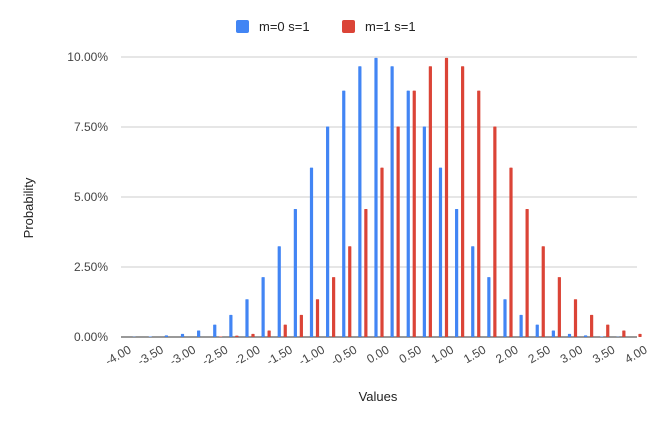 This screenshot has width=661, height=426. Describe the element at coordinates (443, 354) in the screenshot. I see `x-tick-label: 1.00` at that location.